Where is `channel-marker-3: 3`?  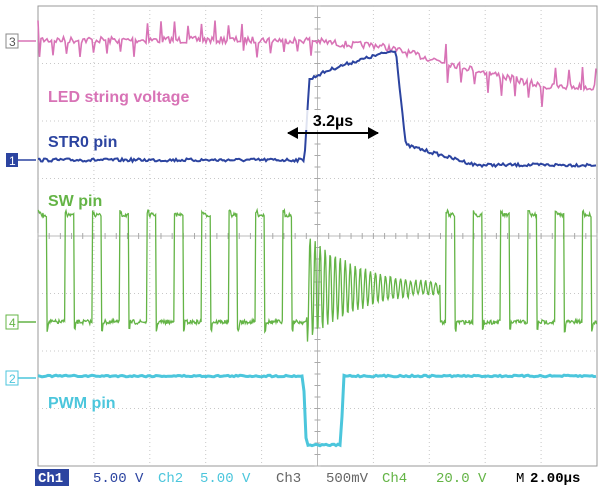
channel-marker-3: 3 is located at coordinates (20, 41).